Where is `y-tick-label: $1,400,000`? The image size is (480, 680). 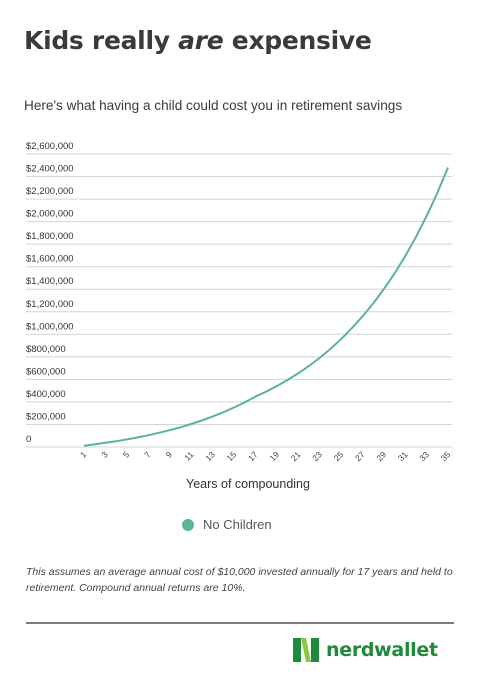 y-tick-label: $1,400,000 is located at coordinates (50, 281).